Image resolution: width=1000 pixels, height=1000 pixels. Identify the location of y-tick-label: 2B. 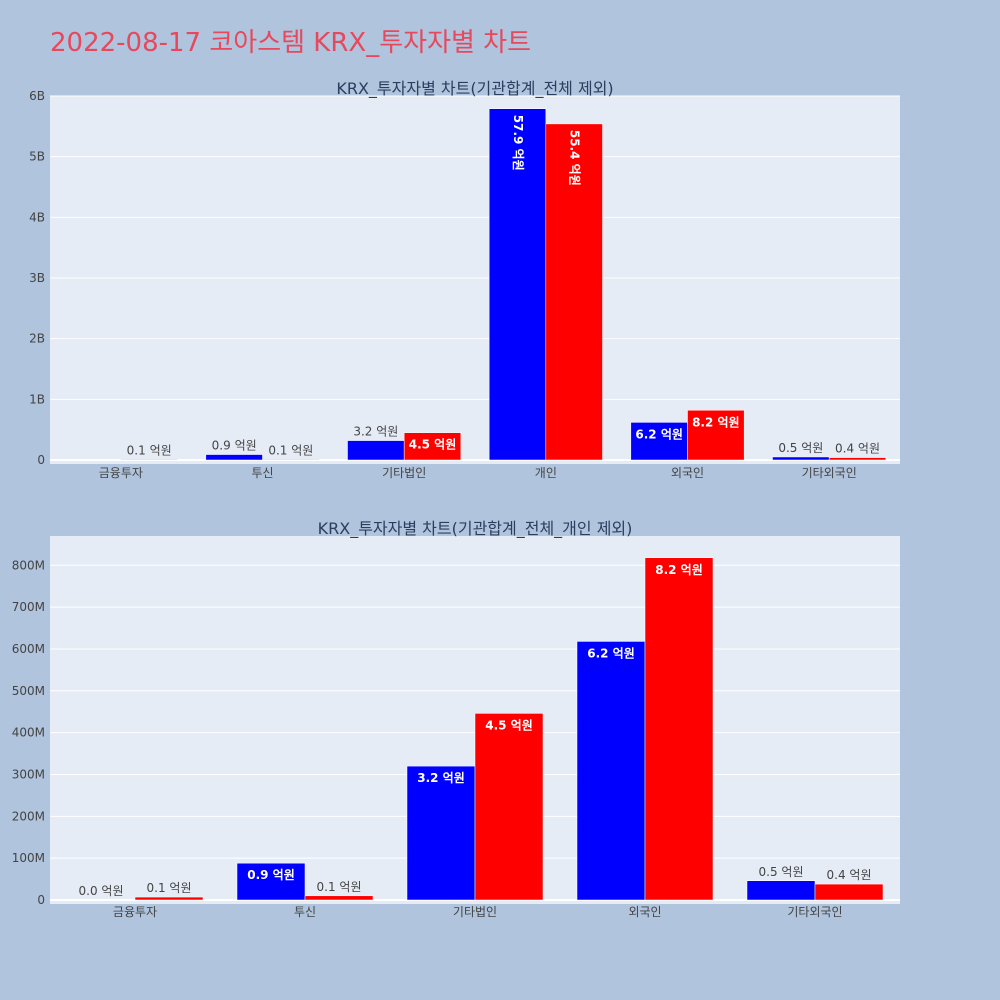
(37, 339).